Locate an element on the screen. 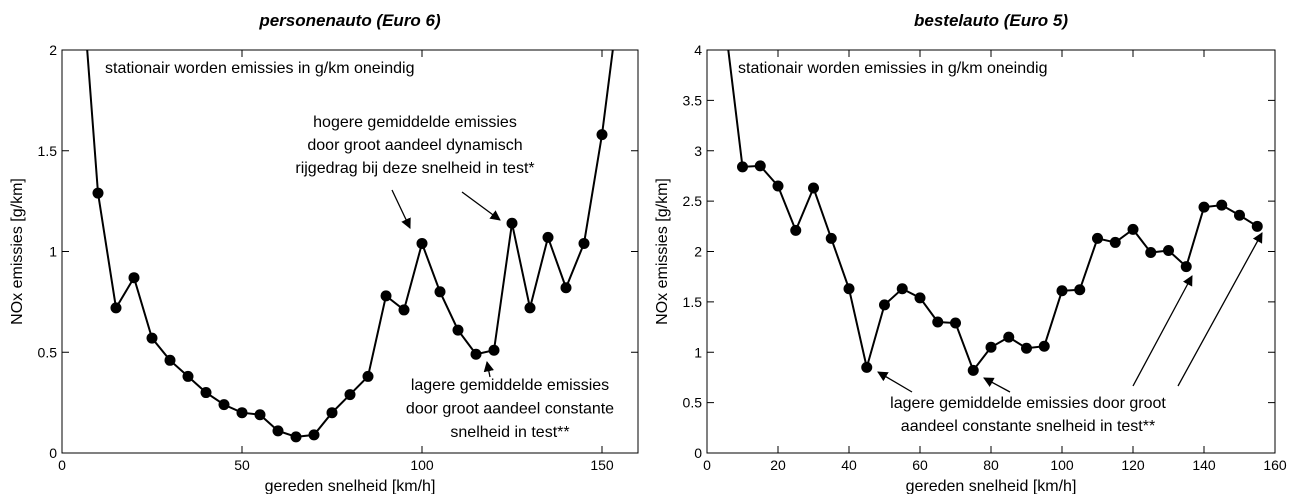 This screenshot has width=1309, height=494. x-tick-label: 50 is located at coordinates (242, 465).